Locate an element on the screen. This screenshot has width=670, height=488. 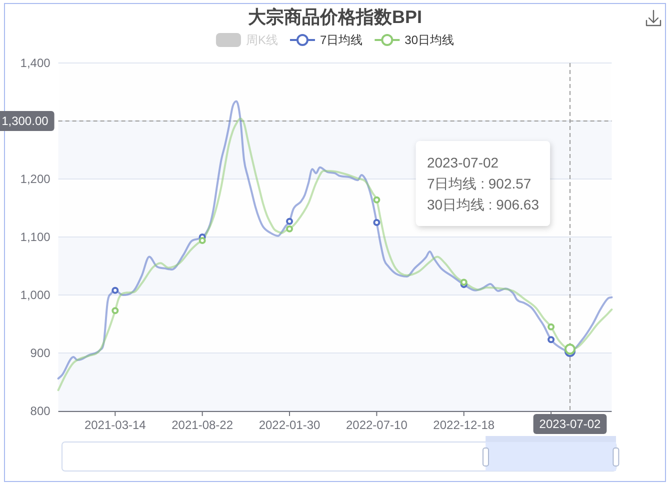
y-tick-label: 1,400 is located at coordinates (35, 63).